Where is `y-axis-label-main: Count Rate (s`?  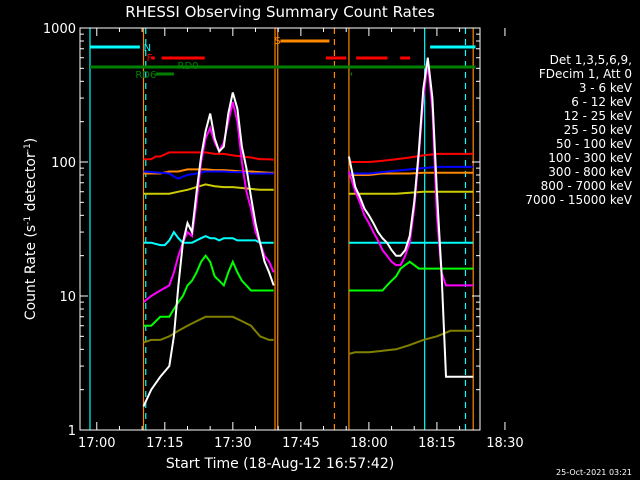
y-axis-label-main: Count Rate (s is located at coordinates (31, 272).